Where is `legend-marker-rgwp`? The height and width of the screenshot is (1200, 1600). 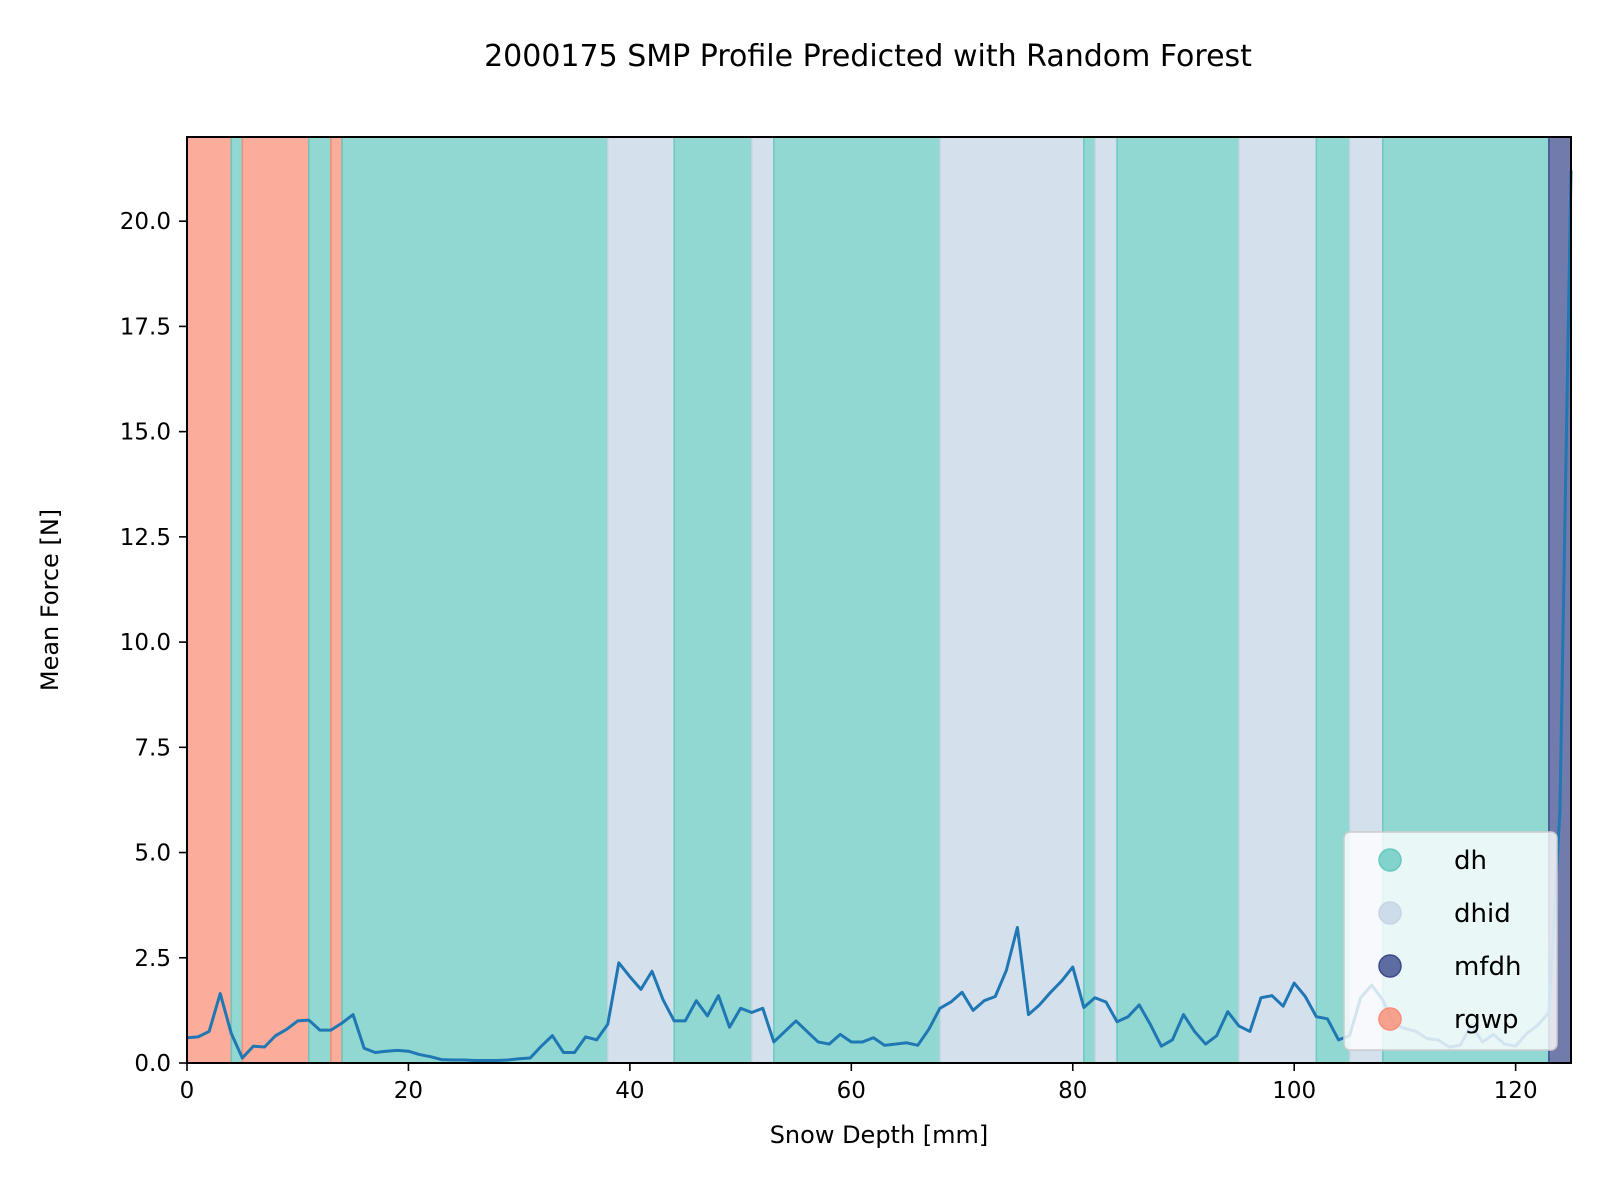
legend-marker-rgwp is located at coordinates (1390, 1019).